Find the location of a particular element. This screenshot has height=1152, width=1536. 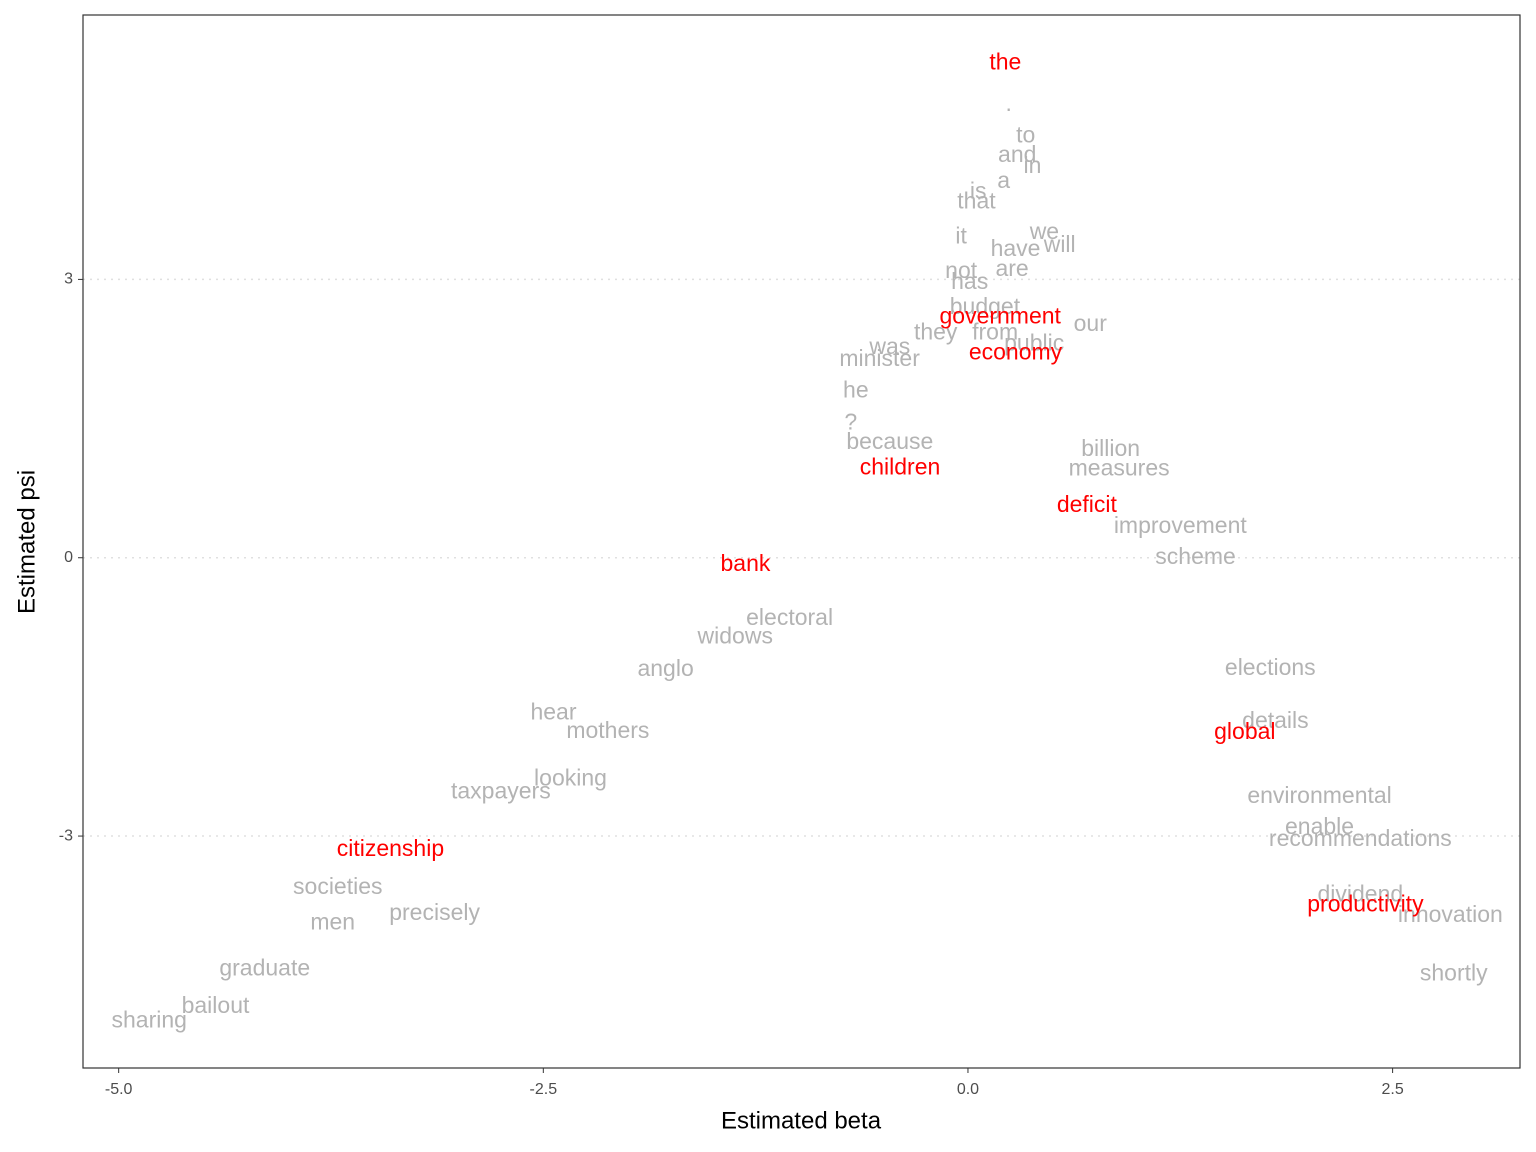

word-point: and is located at coordinates (1017, 154).